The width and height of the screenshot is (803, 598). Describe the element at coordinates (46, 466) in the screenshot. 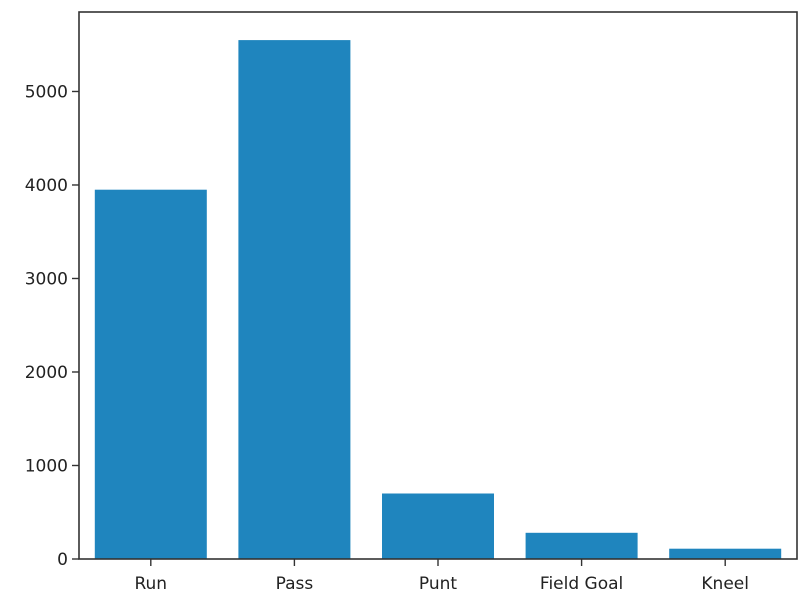

I see `y-tick-label: 1000` at that location.